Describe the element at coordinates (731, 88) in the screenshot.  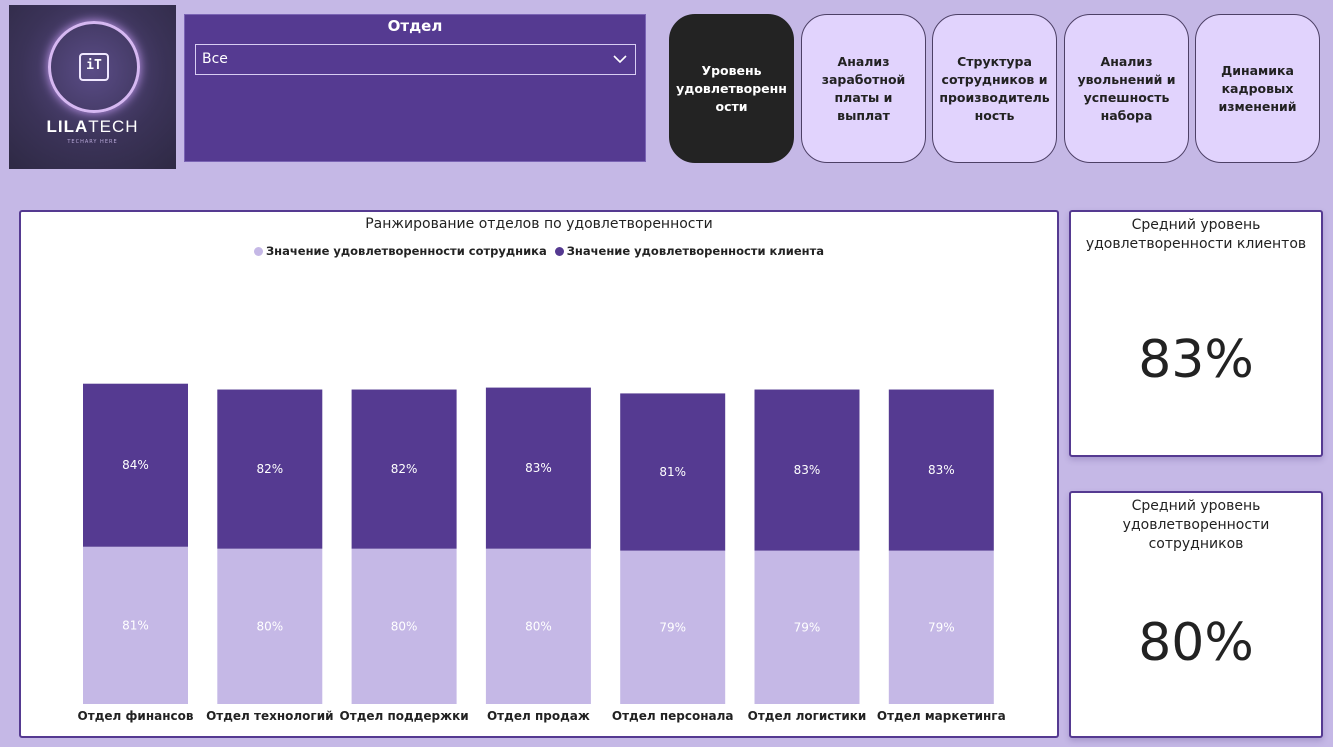
I see `nav-satisfaction-button: Уровень удовлетворенн ости` at that location.